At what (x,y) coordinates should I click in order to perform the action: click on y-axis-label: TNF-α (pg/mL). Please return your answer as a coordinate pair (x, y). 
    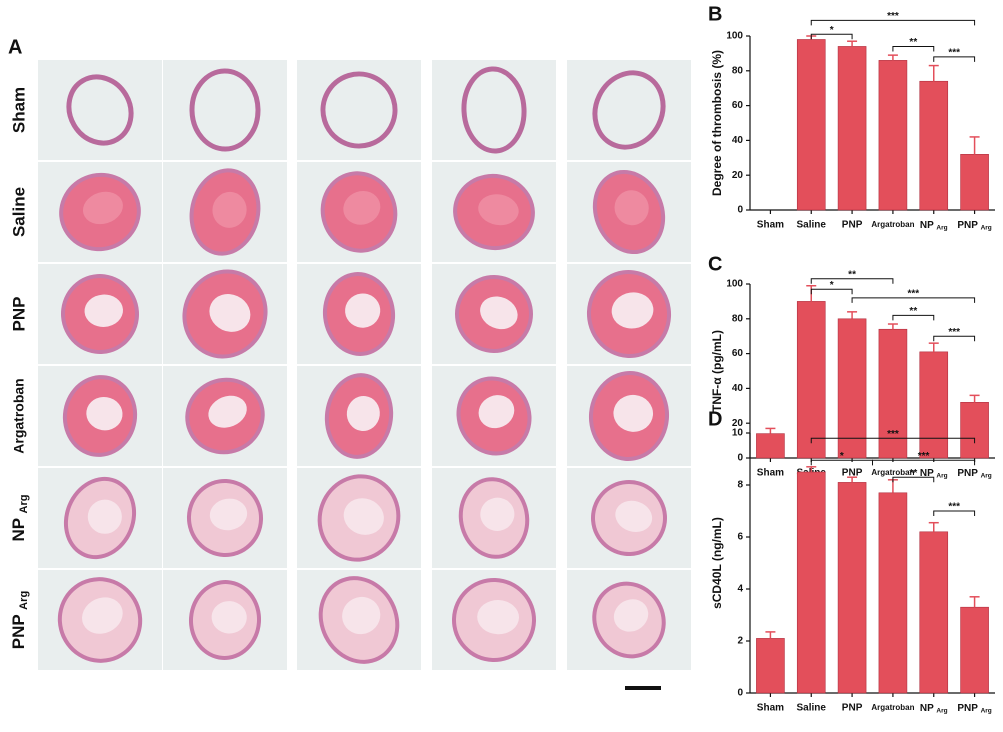
    Looking at the image, I should click on (717, 371).